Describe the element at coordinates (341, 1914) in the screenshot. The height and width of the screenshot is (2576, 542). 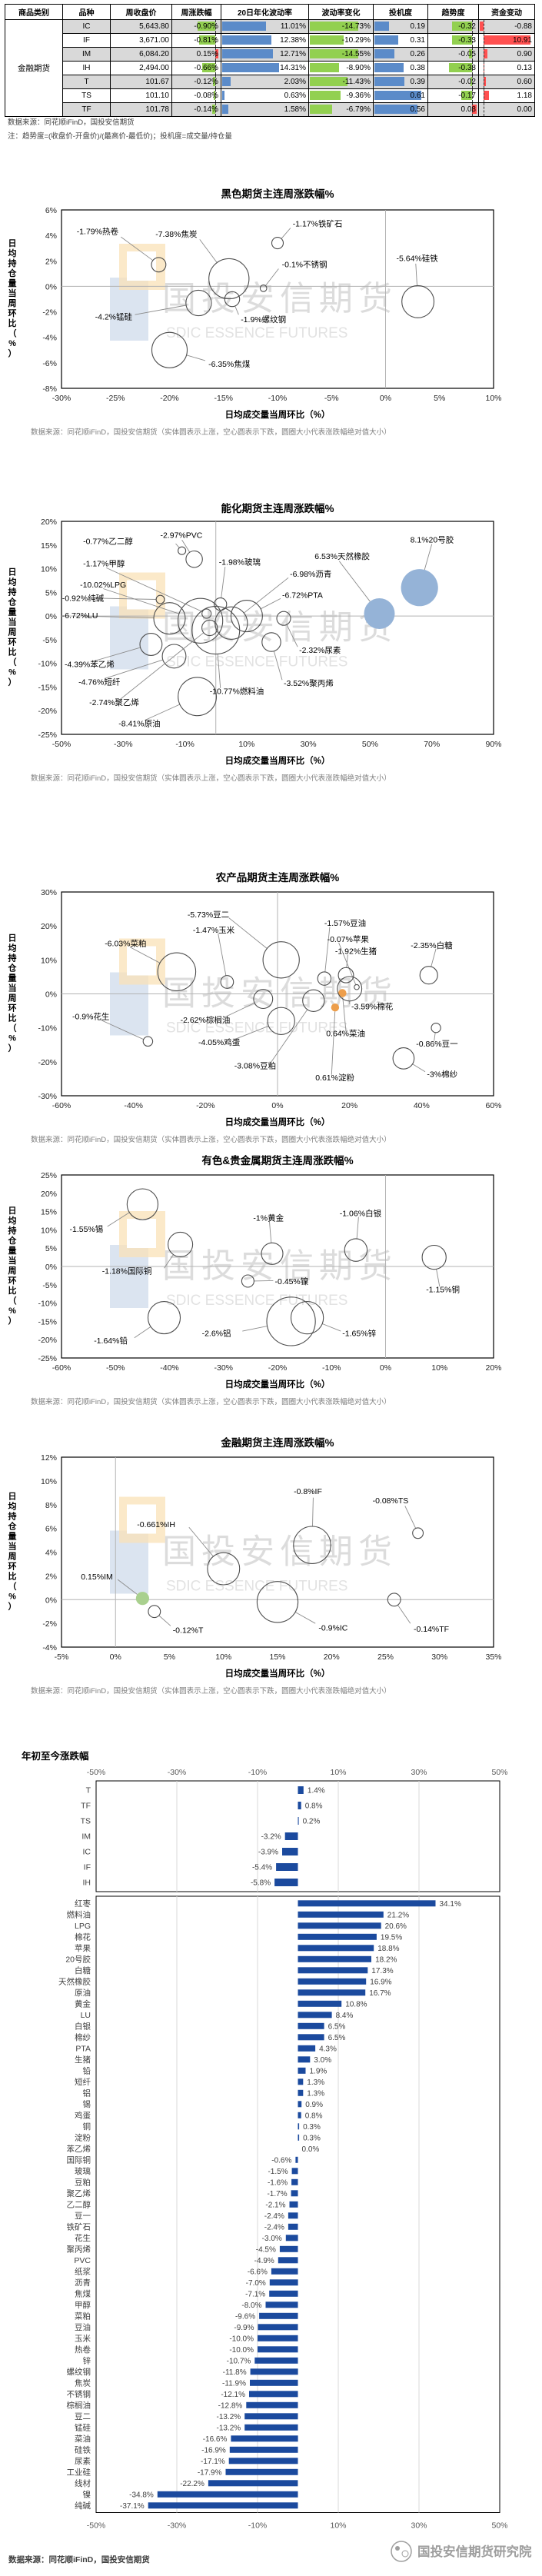
I see `bar-燃料油` at that location.